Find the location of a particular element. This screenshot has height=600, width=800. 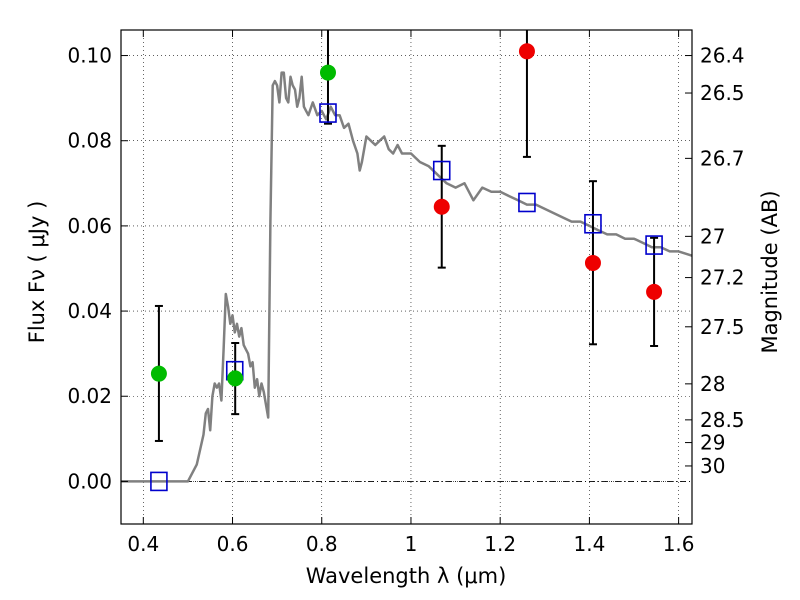

y-axis-ticks: 0.00 0.02 0.04 0.06 0.08 0.10 is located at coordinates (97, 268).